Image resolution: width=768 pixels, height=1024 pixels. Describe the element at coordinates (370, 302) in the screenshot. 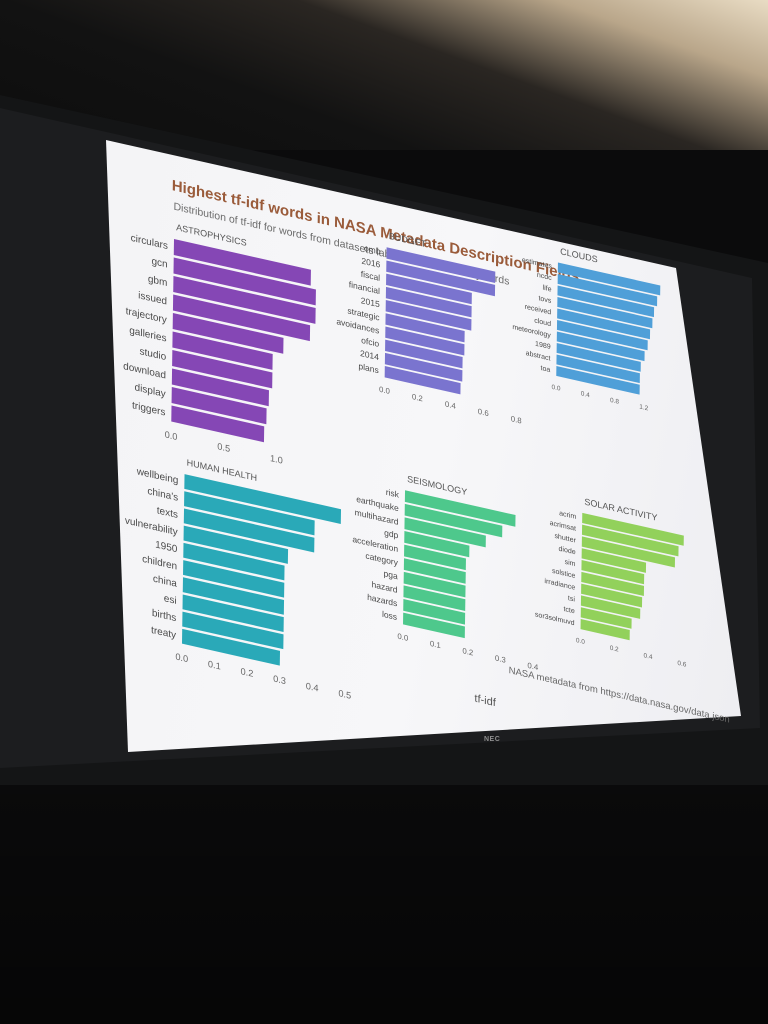

I see `category-label: 2015` at that location.